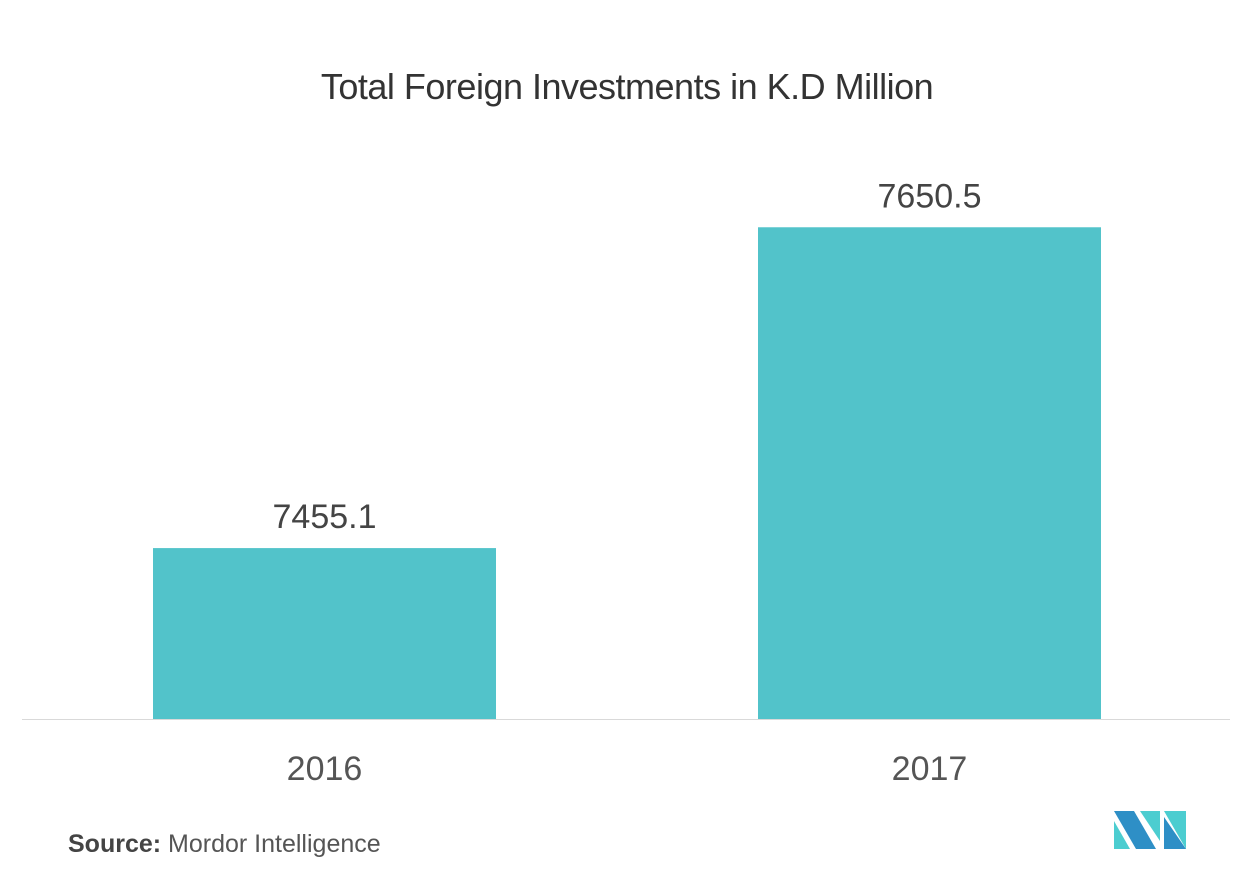 The height and width of the screenshot is (881, 1254). Describe the element at coordinates (930, 196) in the screenshot. I see `data-label: 7650.5` at that location.